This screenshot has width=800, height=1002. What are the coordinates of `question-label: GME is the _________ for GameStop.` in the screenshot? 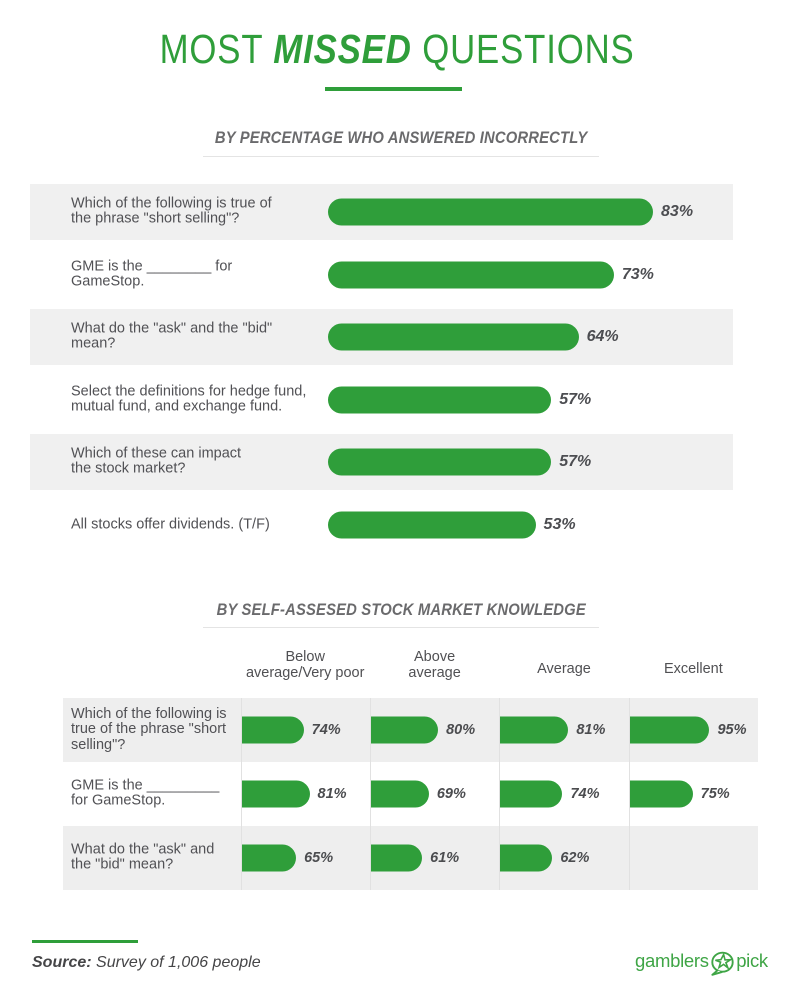 It's located at (145, 793).